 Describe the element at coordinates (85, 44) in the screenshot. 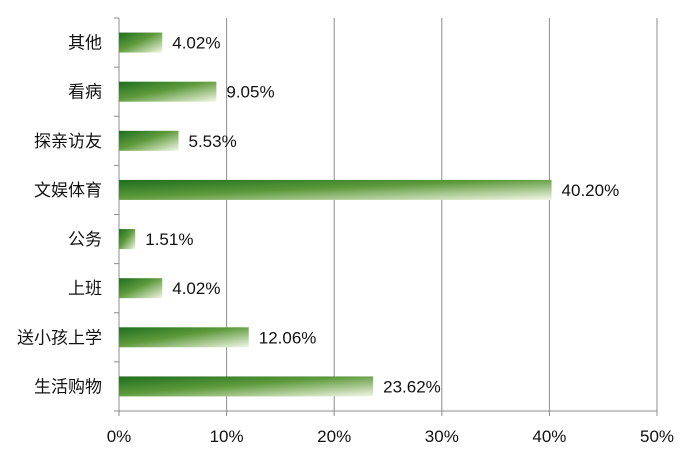

I see `category-label: 其他` at that location.